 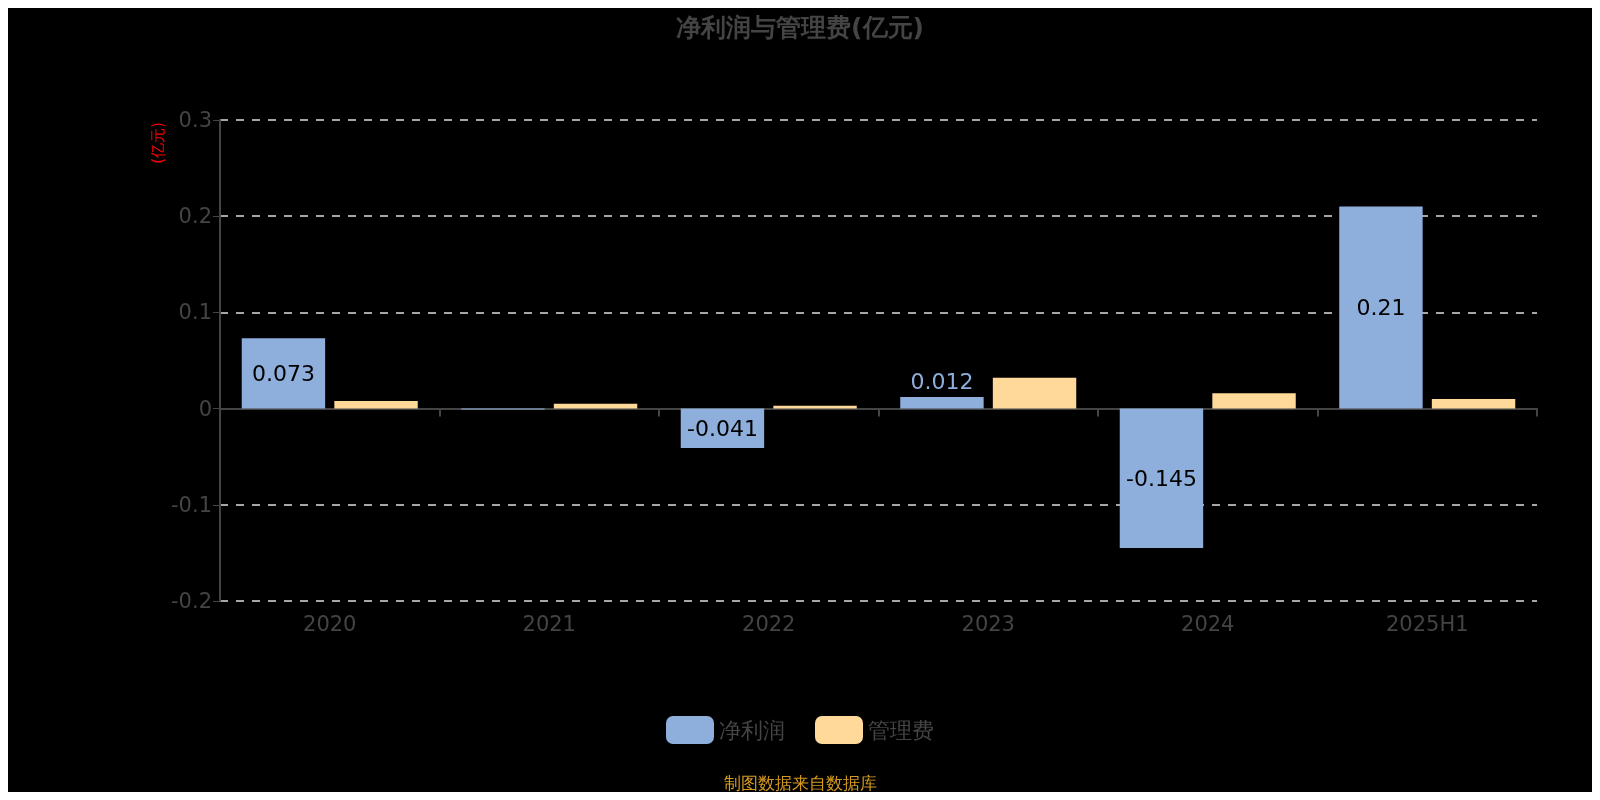 What do you see at coordinates (901, 730) in the screenshot?
I see `legend-label: 管理费` at bounding box center [901, 730].